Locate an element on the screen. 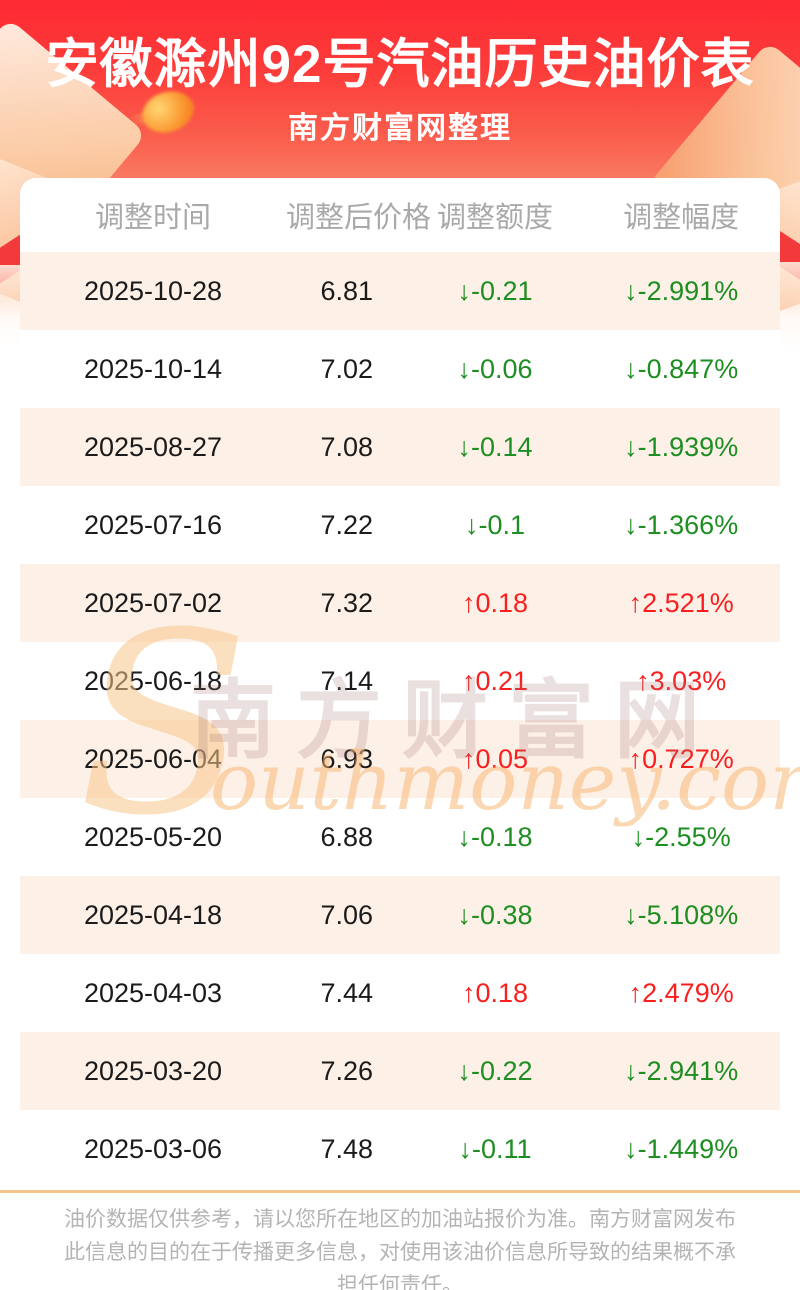 This screenshot has width=800, height=1290. adjust-amount-value: ↓-0.14 is located at coordinates (495, 446).